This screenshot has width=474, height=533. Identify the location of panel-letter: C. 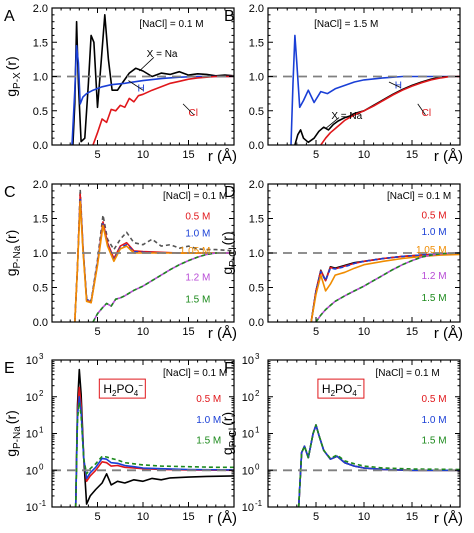
(10, 192).